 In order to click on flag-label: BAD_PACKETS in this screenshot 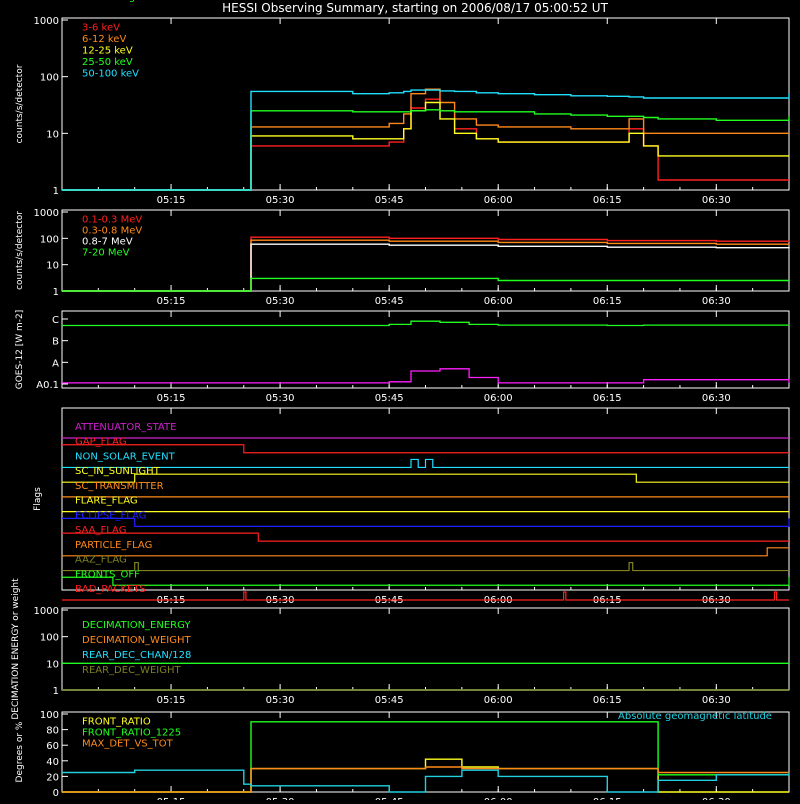, I will do `click(110, 589)`.